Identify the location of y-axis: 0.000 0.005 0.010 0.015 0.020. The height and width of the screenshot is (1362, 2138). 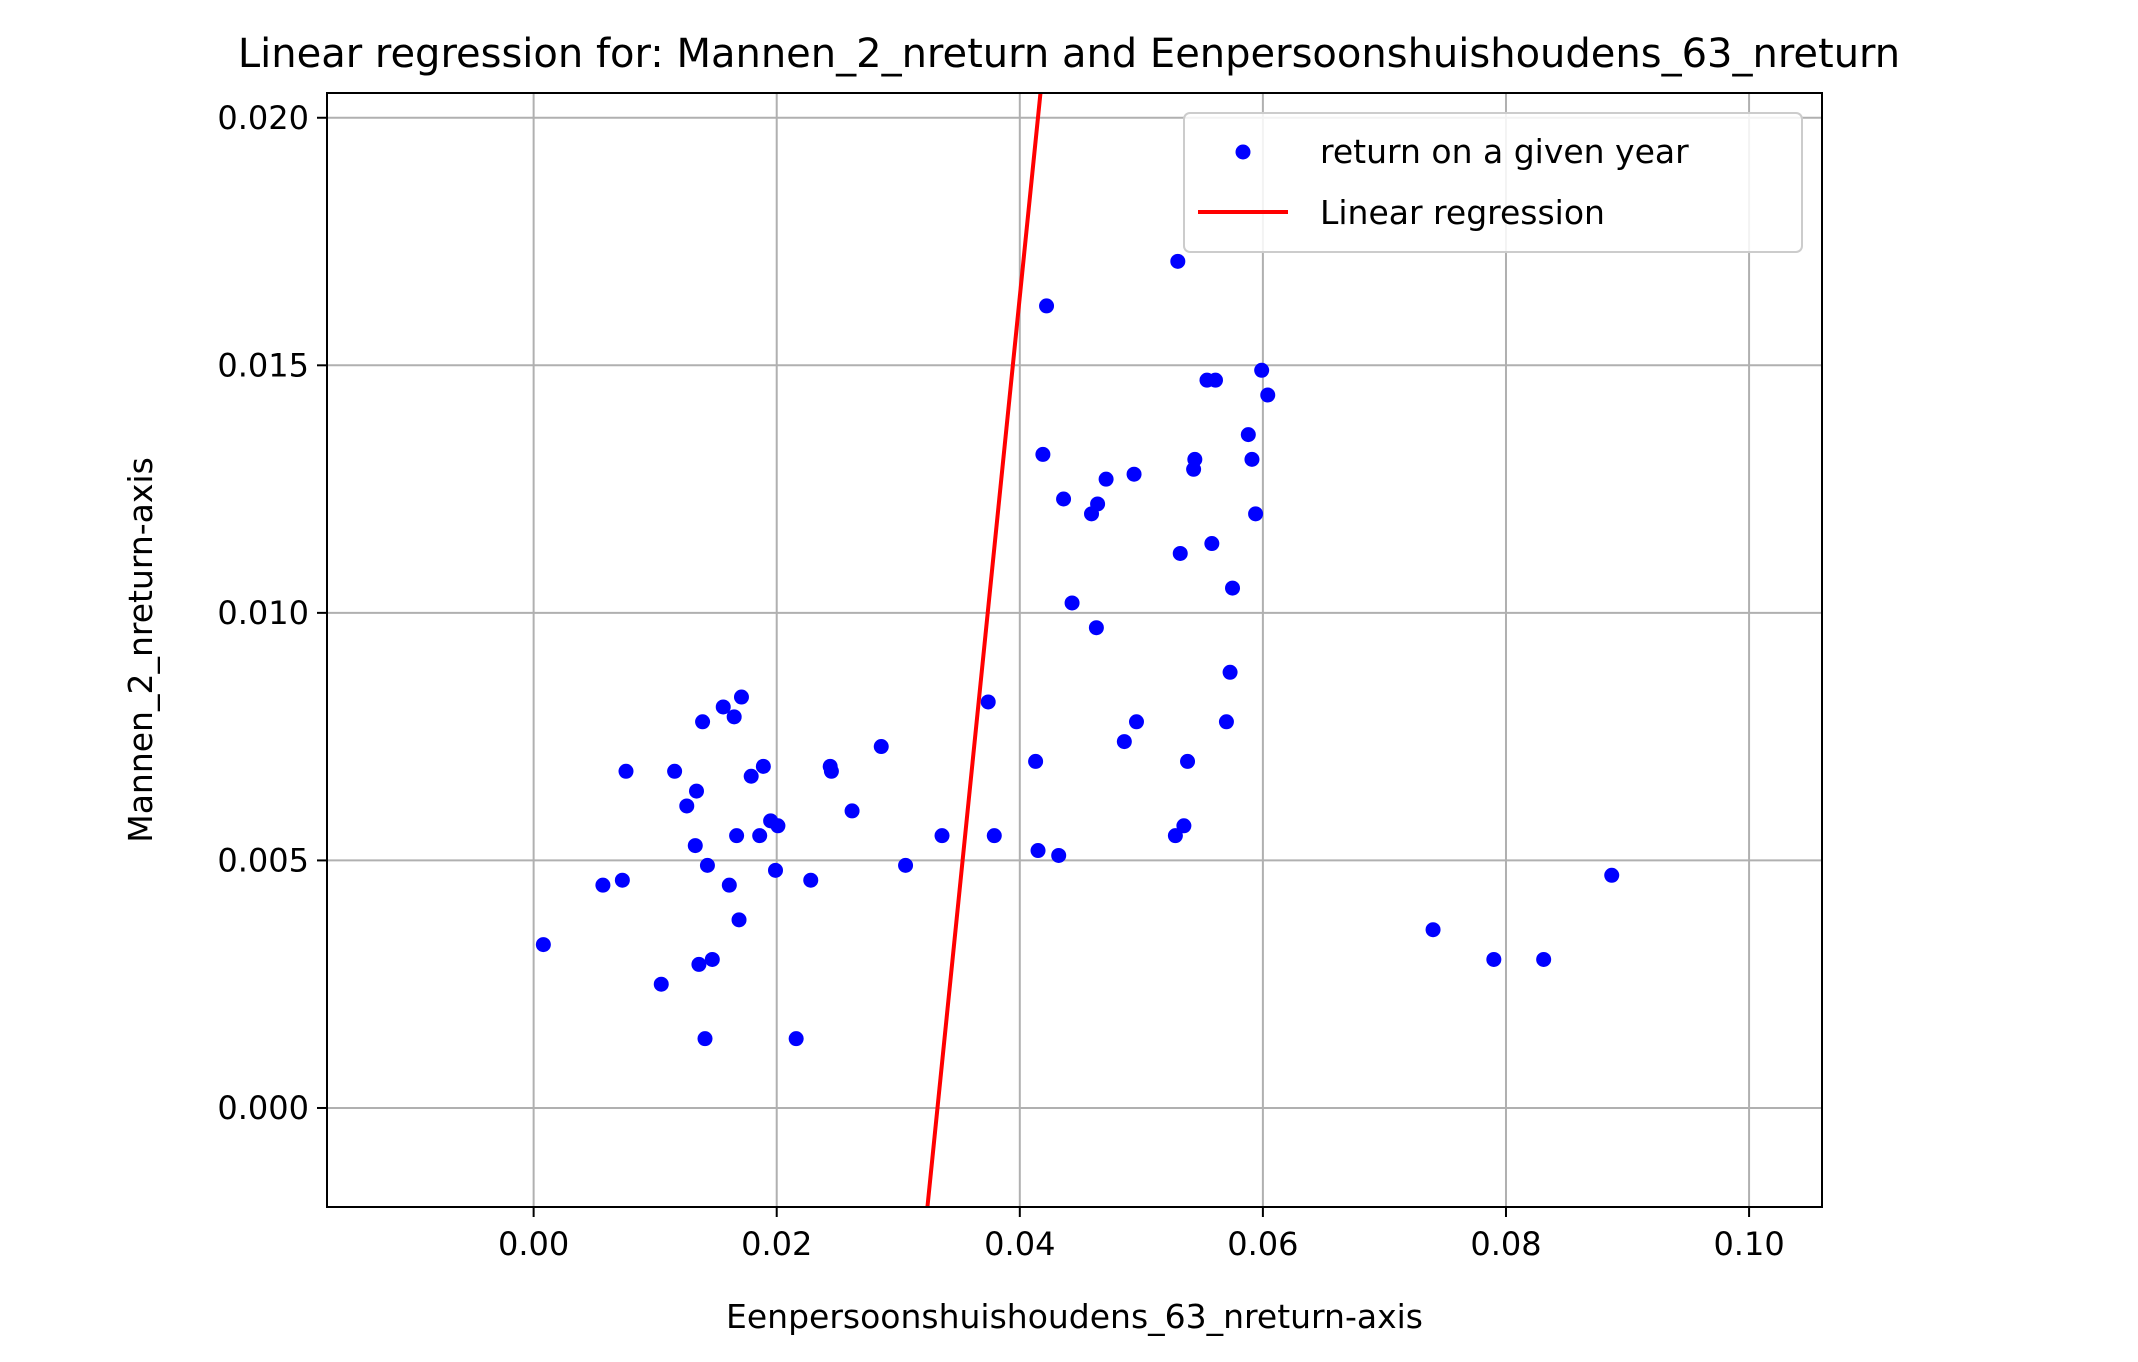
(272, 613).